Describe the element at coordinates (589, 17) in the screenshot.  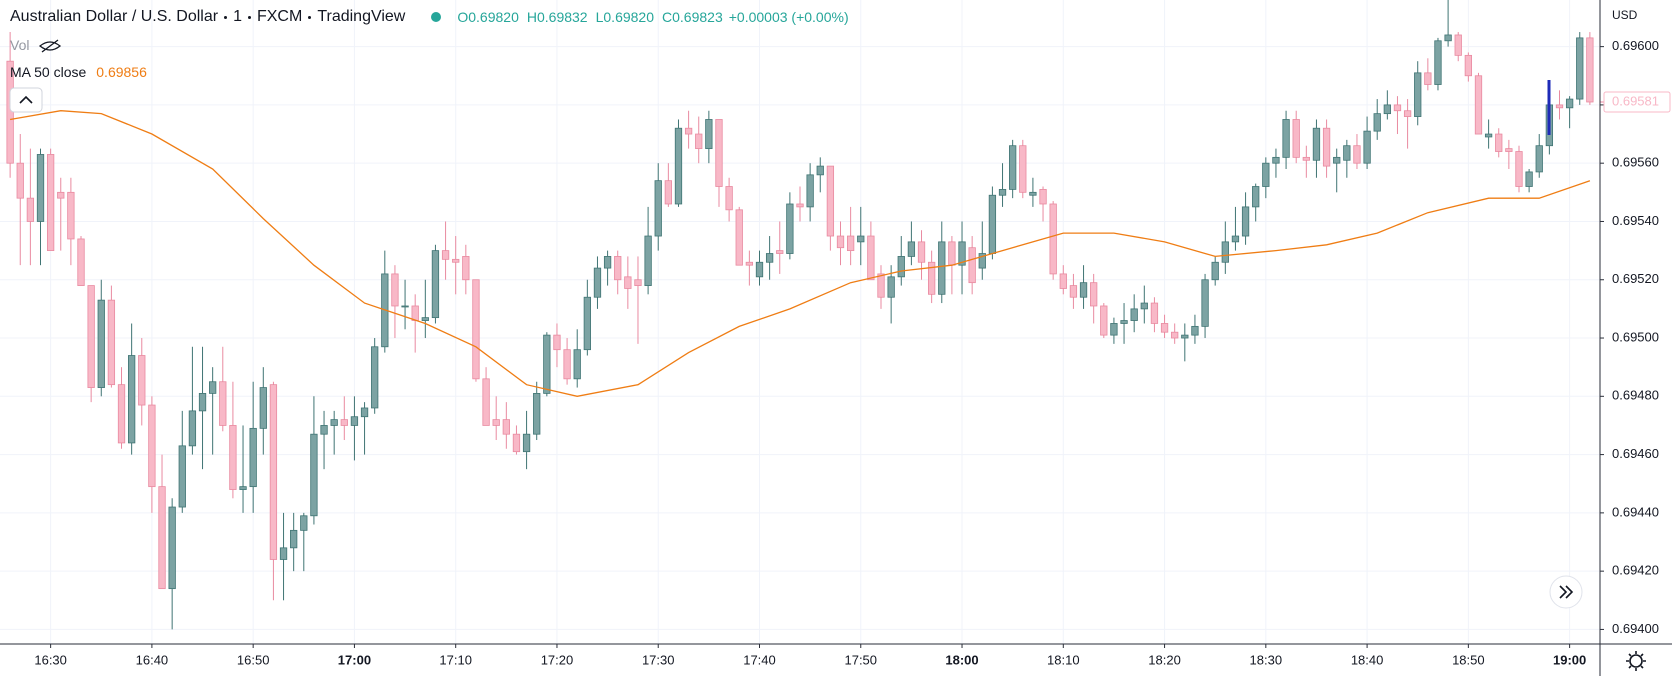
I see `ohlc: O0.69820 H0.69832 L0.69820 C0.69823` at that location.